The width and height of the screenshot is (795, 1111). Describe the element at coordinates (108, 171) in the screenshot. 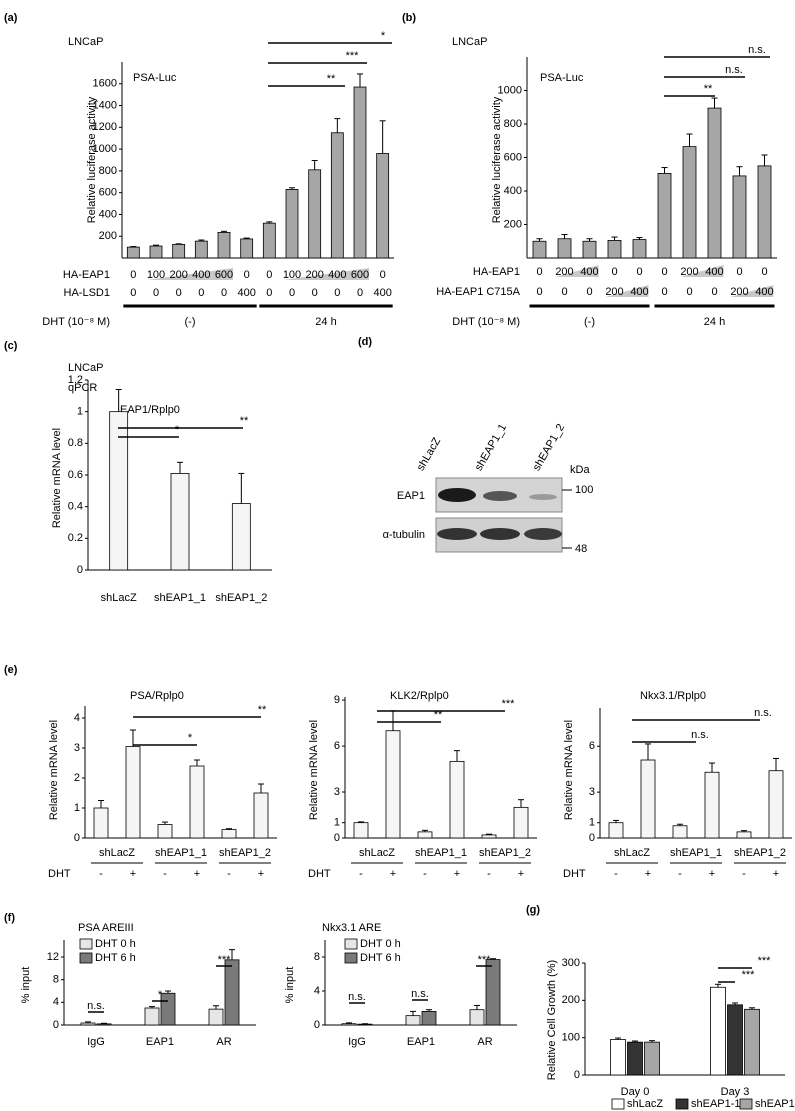

I see `y-tick-label: 800` at that location.